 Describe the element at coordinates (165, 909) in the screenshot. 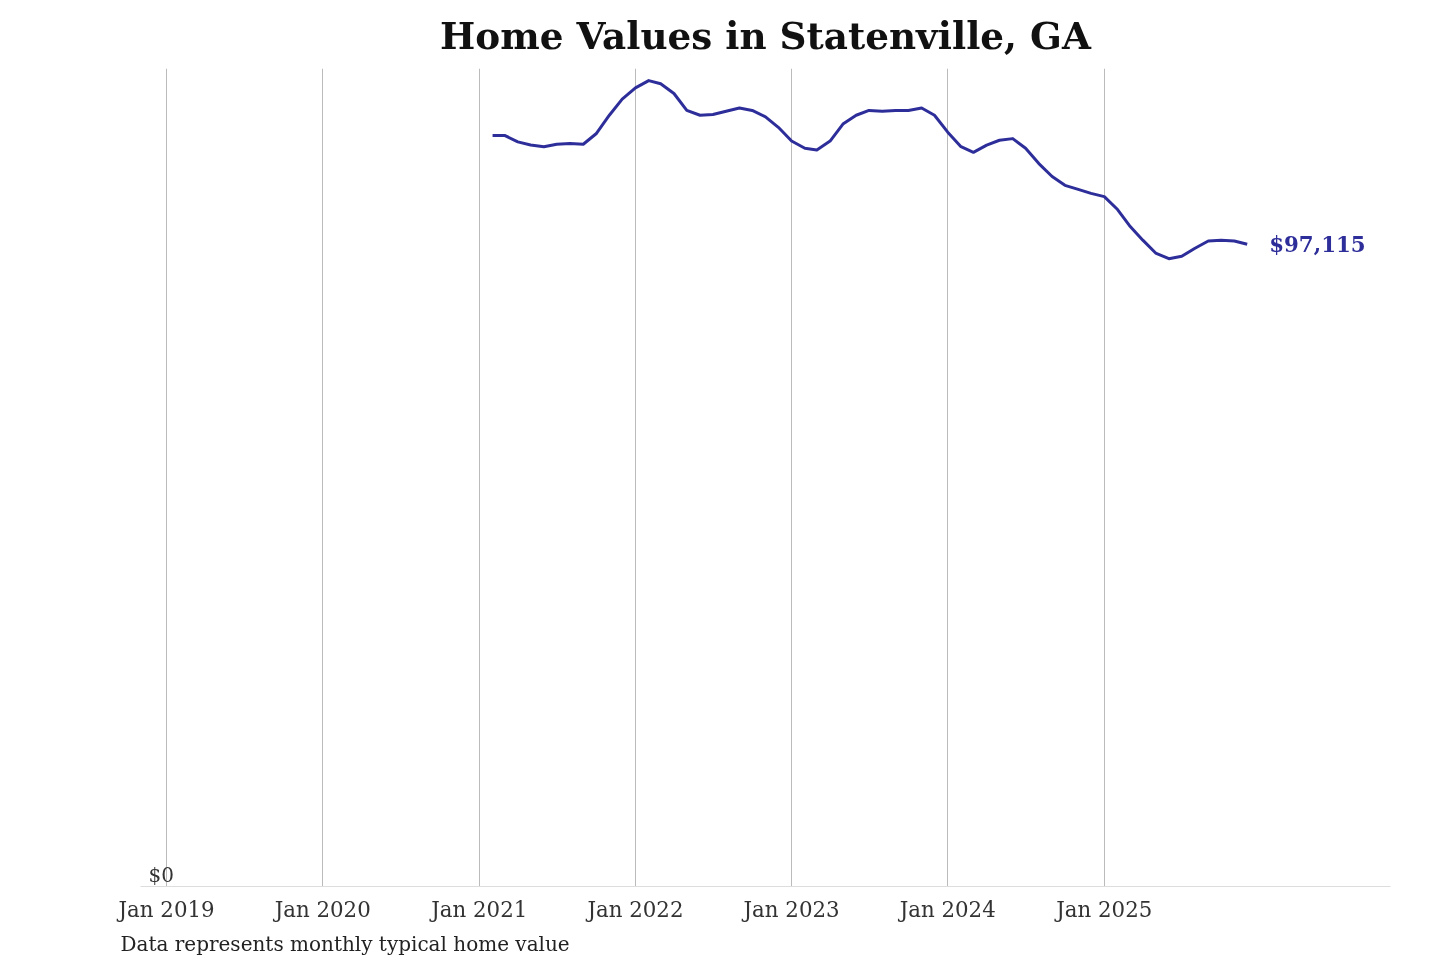

I see `x-tick-label: Jan 2019` at that location.